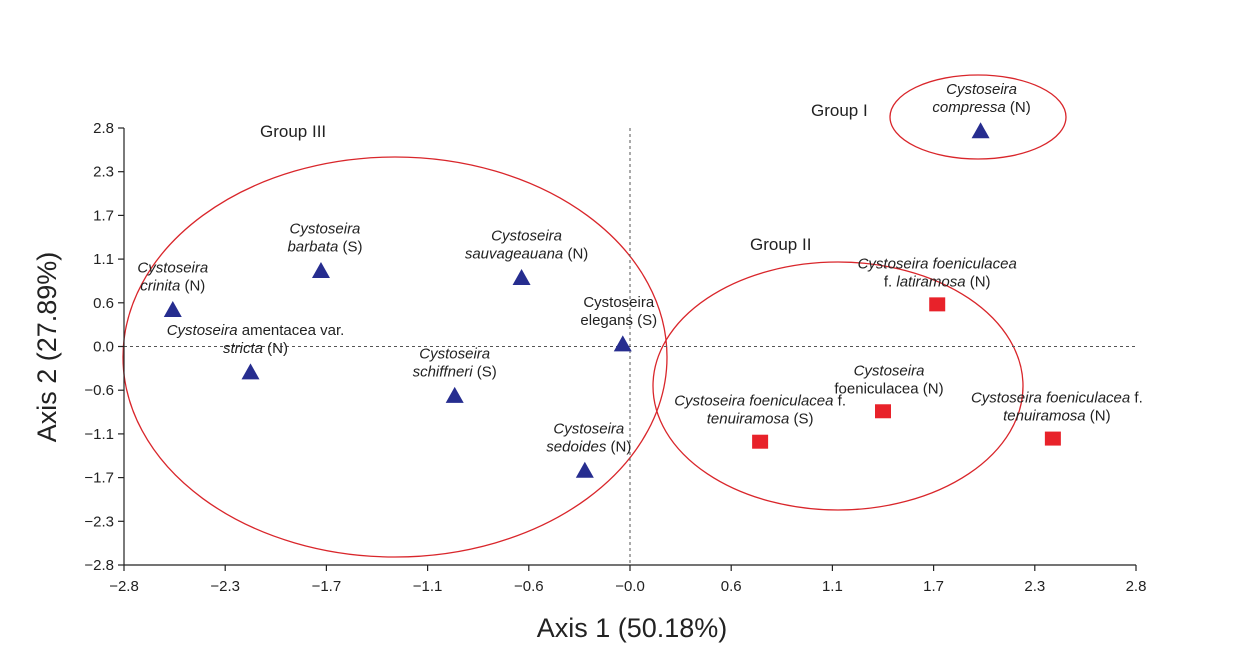 The width and height of the screenshot is (1255, 647). I want to click on y-tick-label: −1.7, so click(99, 478).